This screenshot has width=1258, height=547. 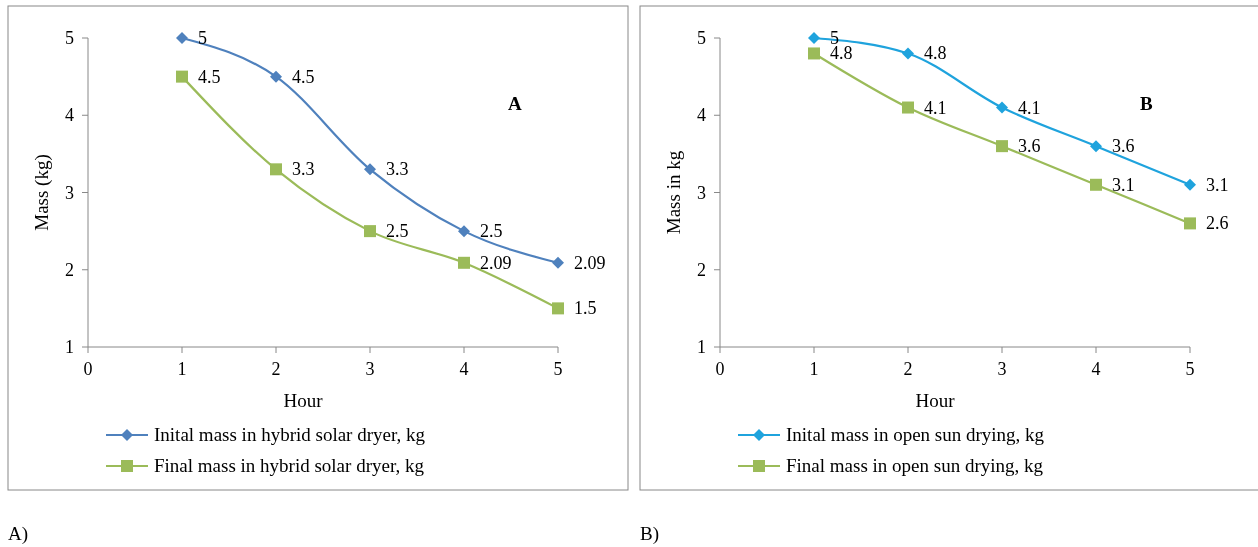 What do you see at coordinates (915, 465) in the screenshot?
I see `legend-label: Final mass in open sun drying, kg` at bounding box center [915, 465].